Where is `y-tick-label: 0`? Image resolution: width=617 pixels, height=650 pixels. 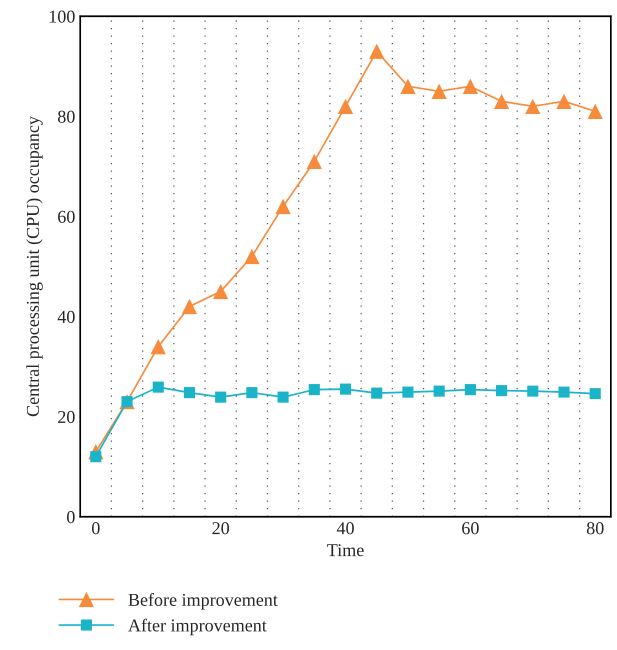
y-tick-label: 0 is located at coordinates (71, 517).